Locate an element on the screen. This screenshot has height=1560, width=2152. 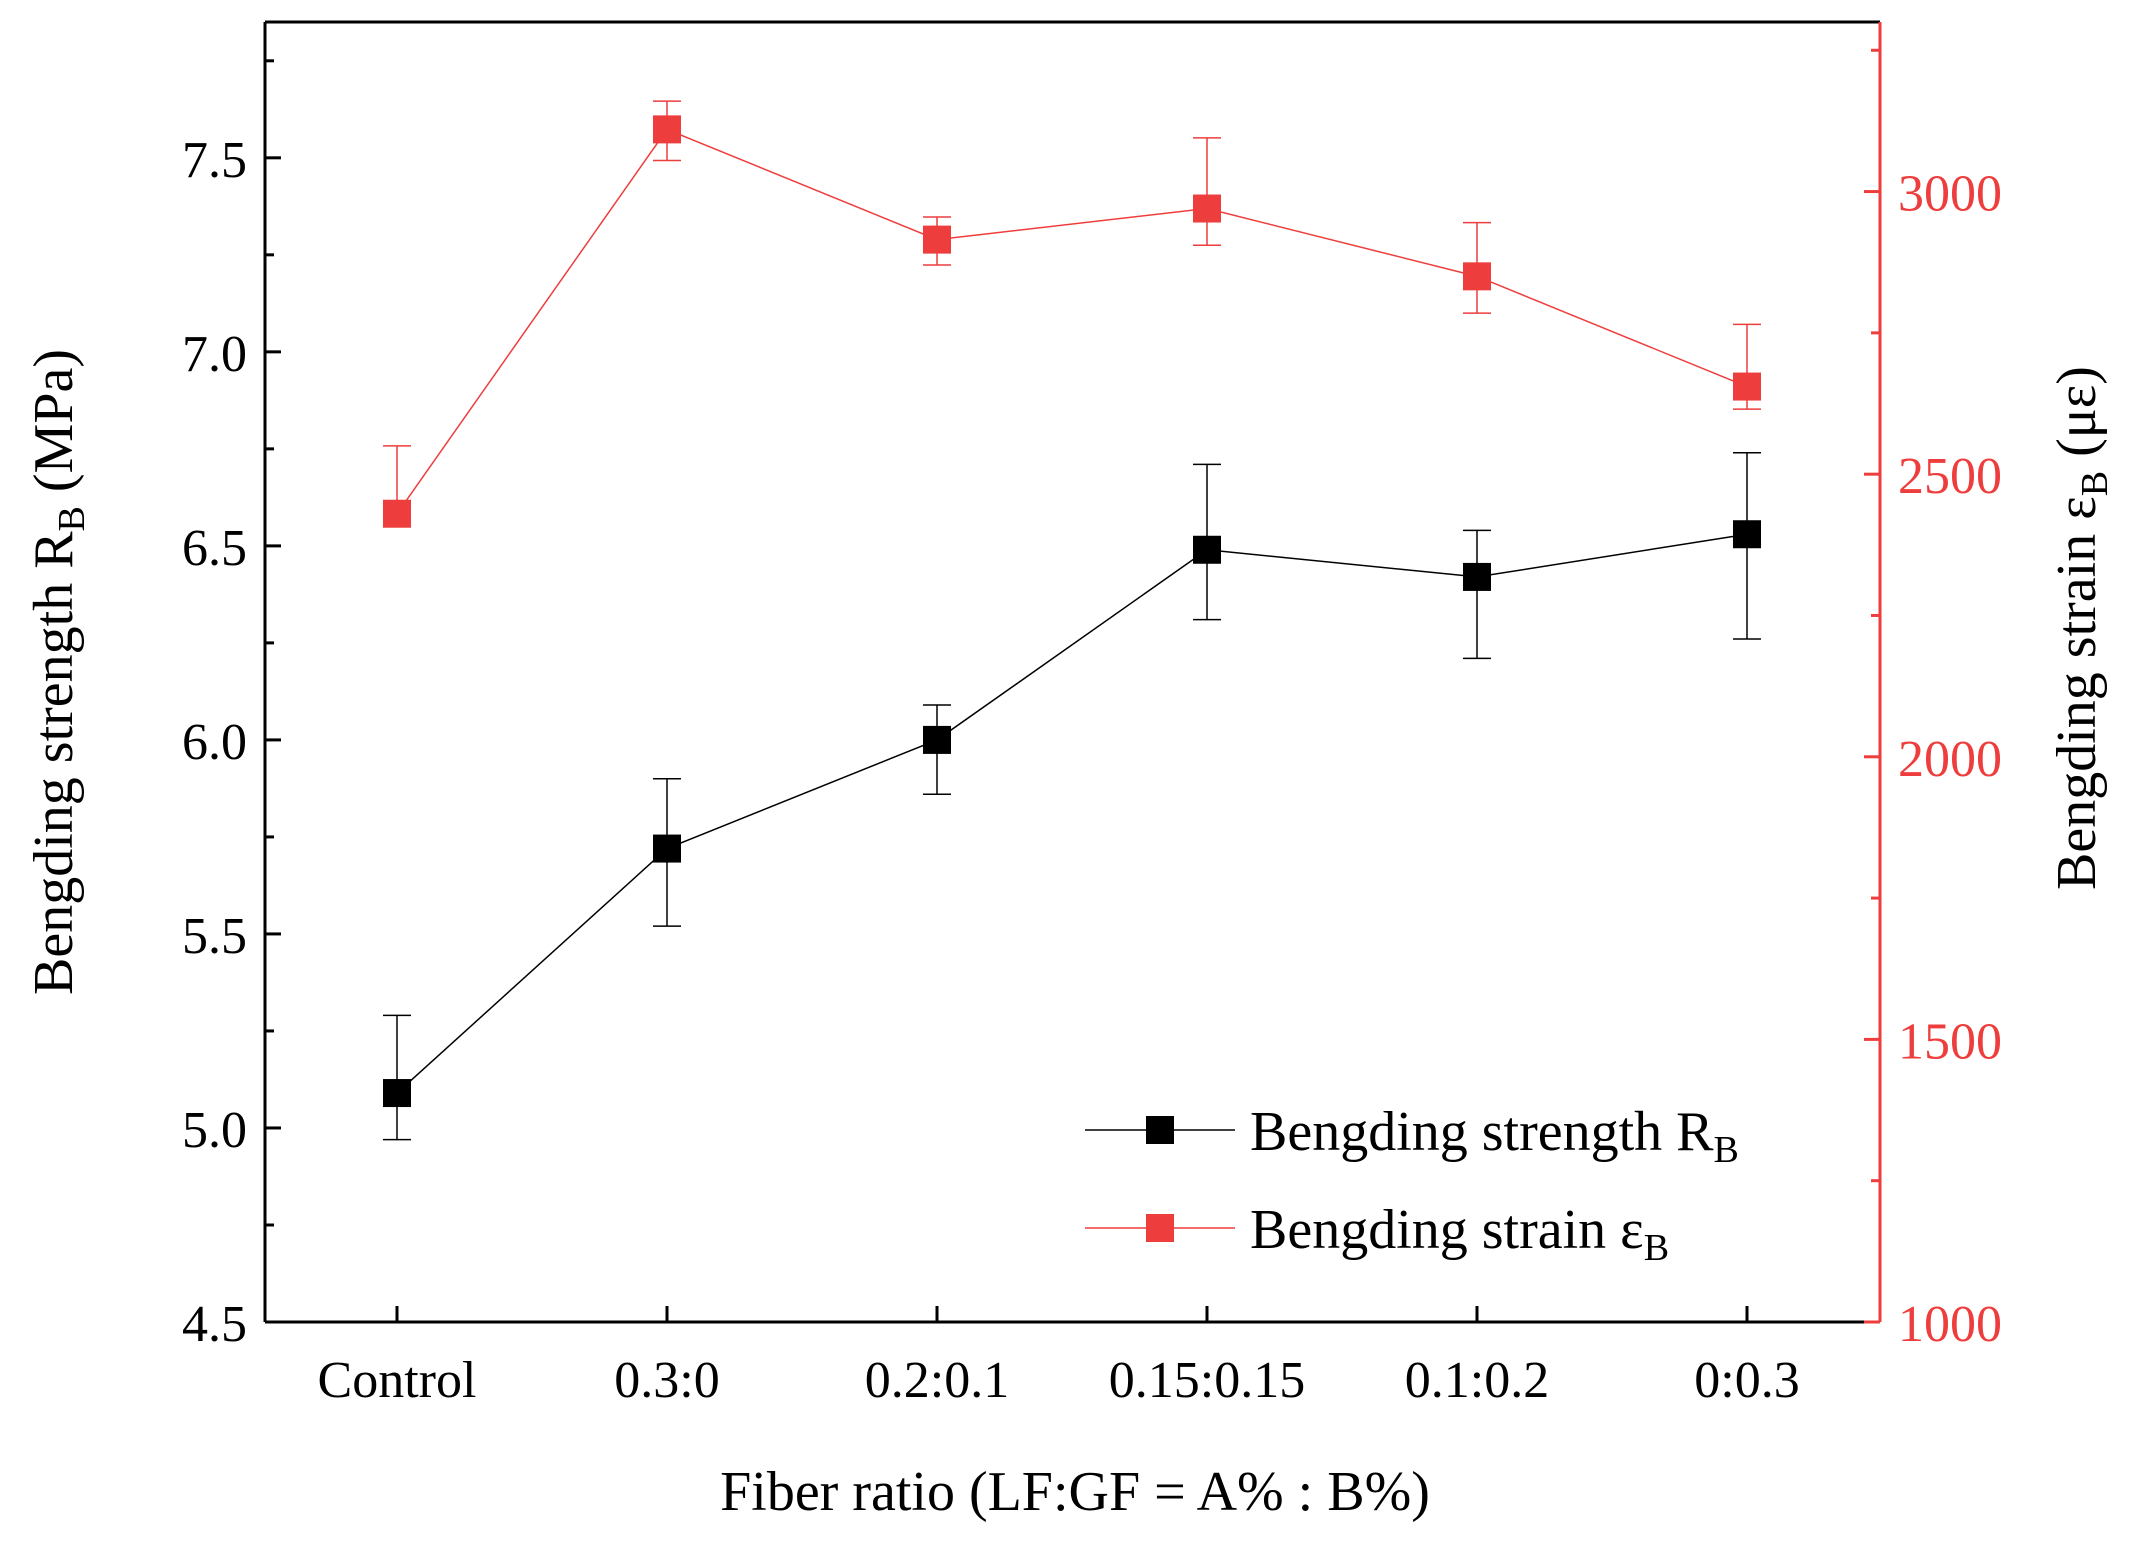
y-left-title-tail: (MPa) is located at coordinates (54, 427).